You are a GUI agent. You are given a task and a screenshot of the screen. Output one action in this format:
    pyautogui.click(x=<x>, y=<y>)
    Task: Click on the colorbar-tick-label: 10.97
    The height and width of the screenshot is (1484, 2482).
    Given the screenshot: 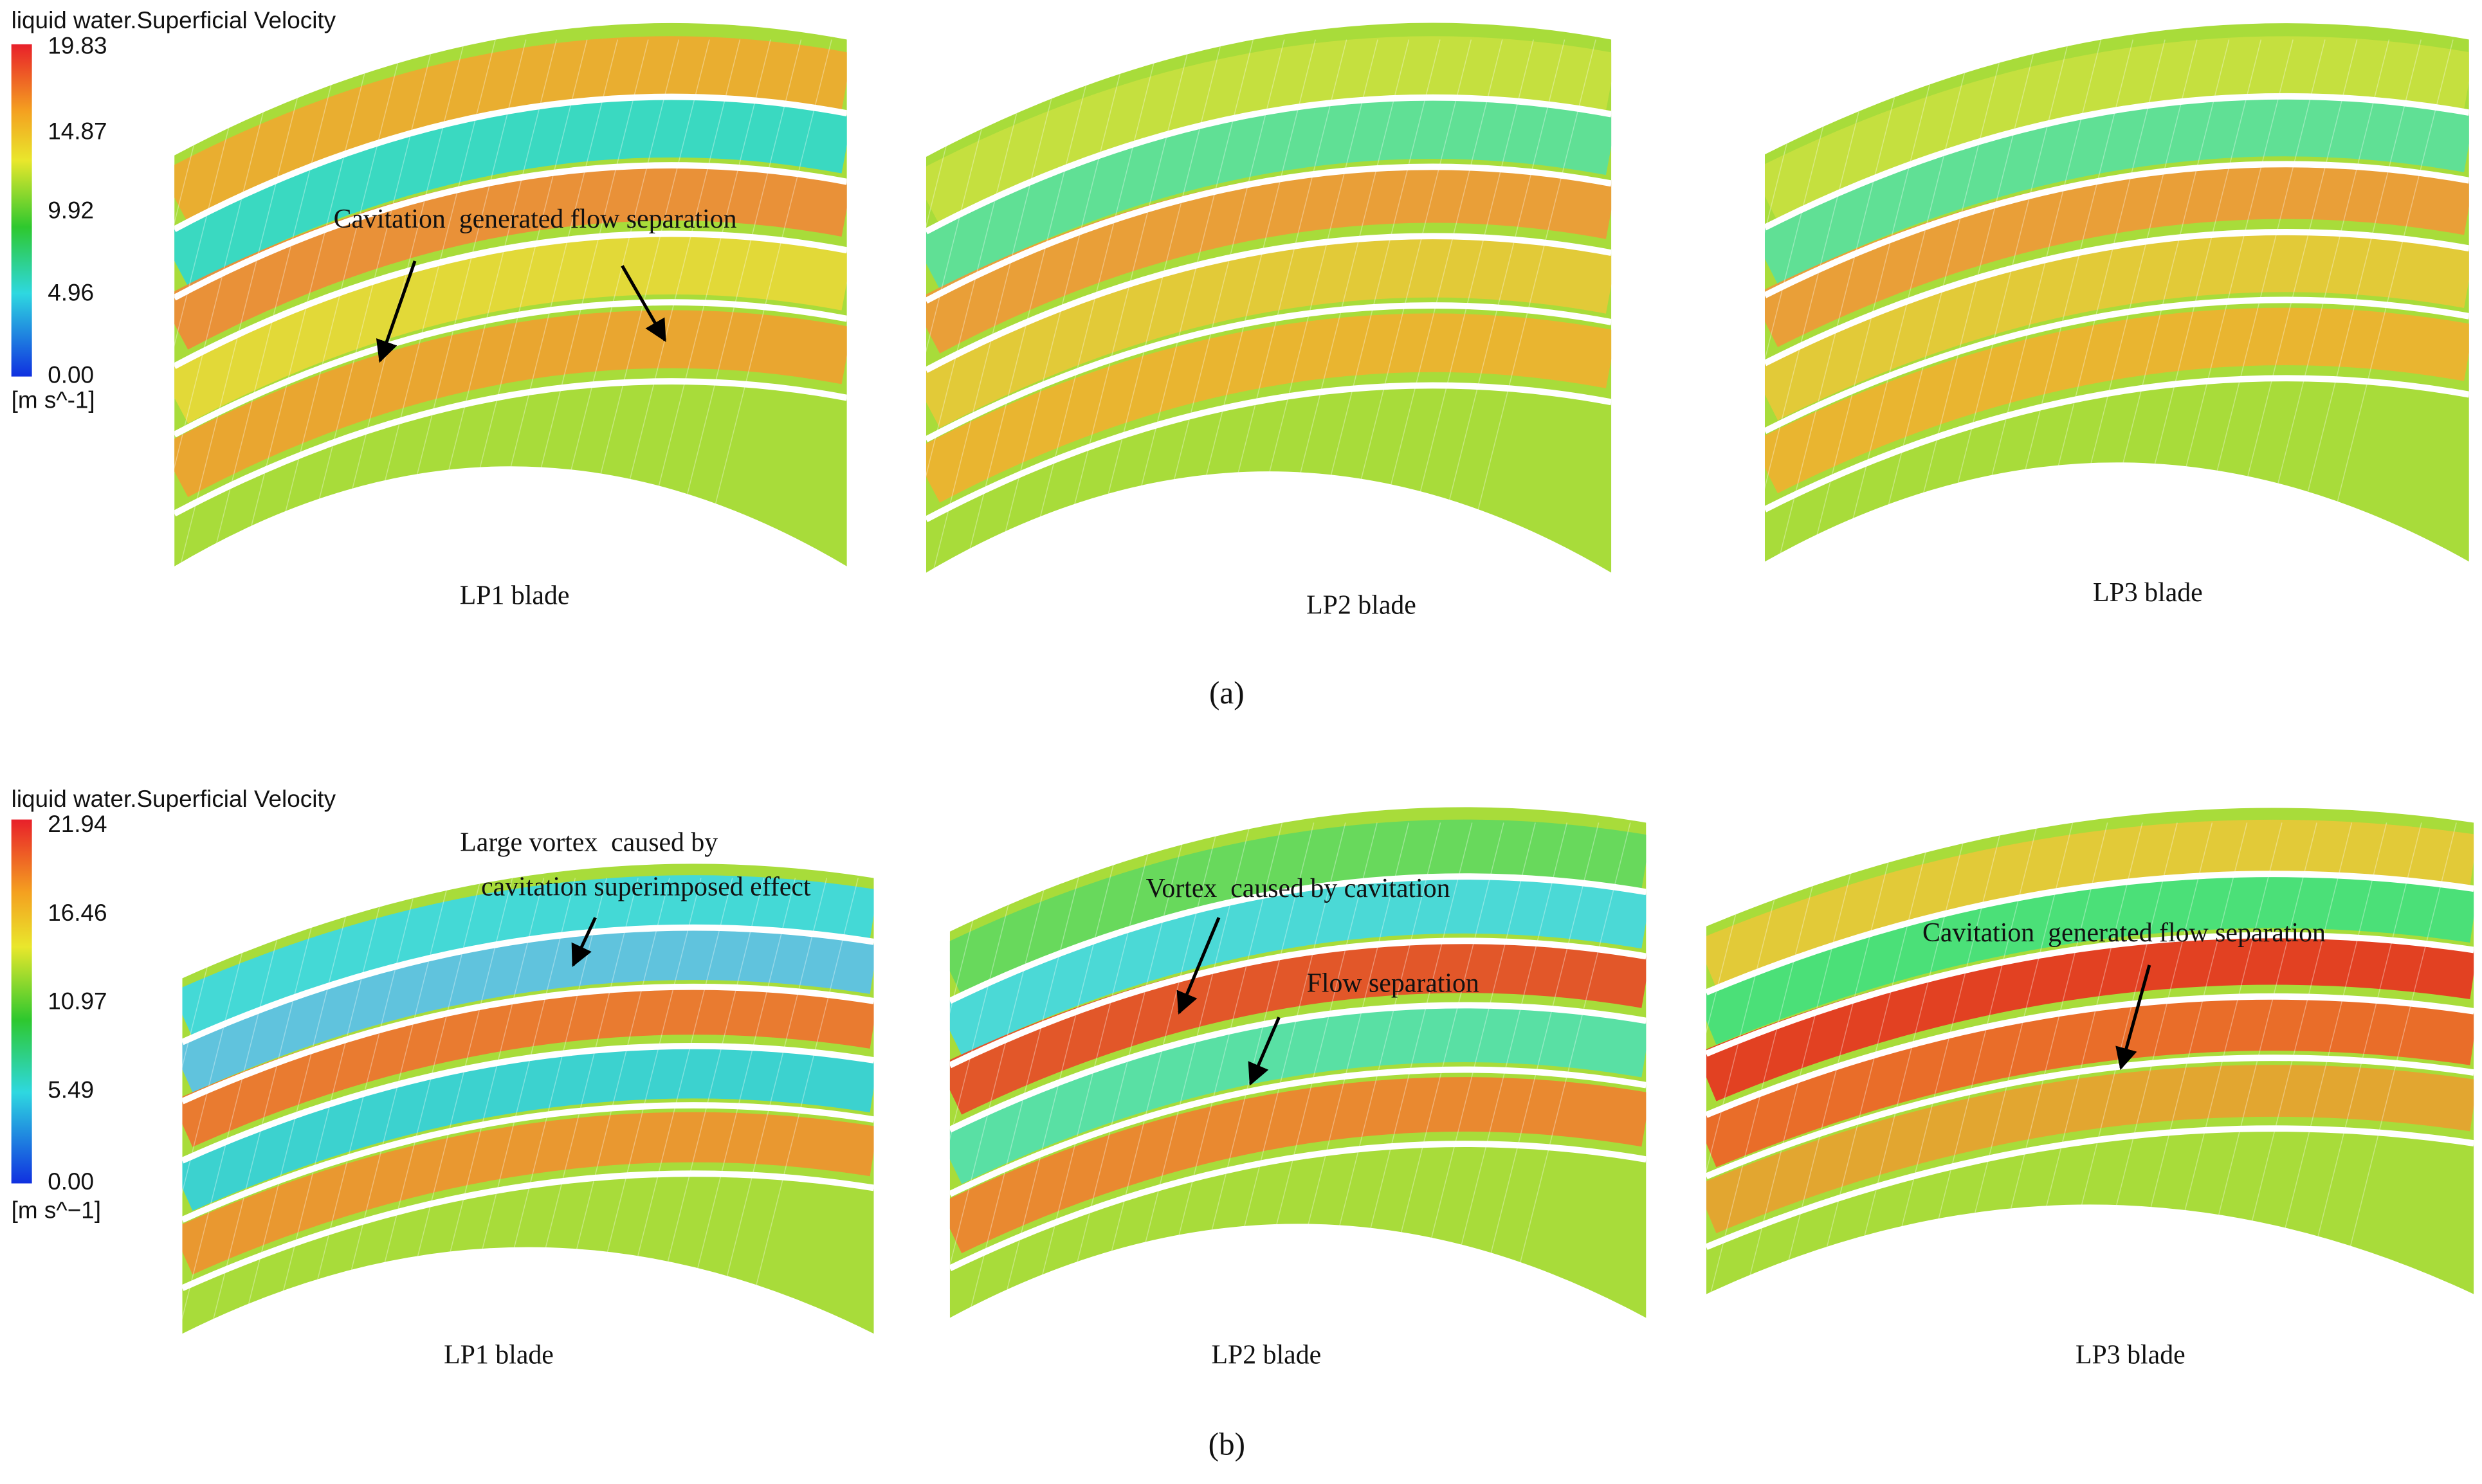 What is the action you would take?
    pyautogui.click(x=77, y=1001)
    